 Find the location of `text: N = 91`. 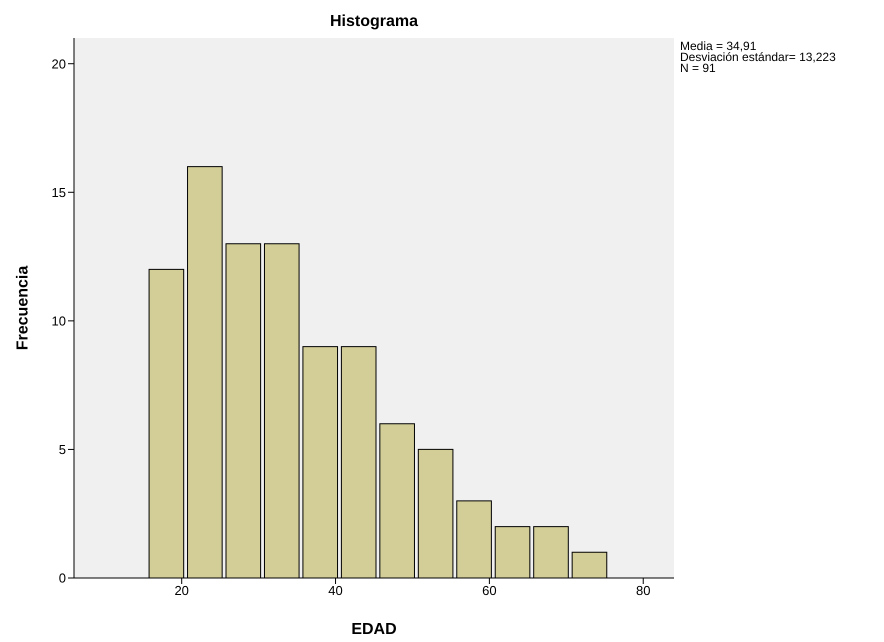

text: N = 91 is located at coordinates (698, 68).